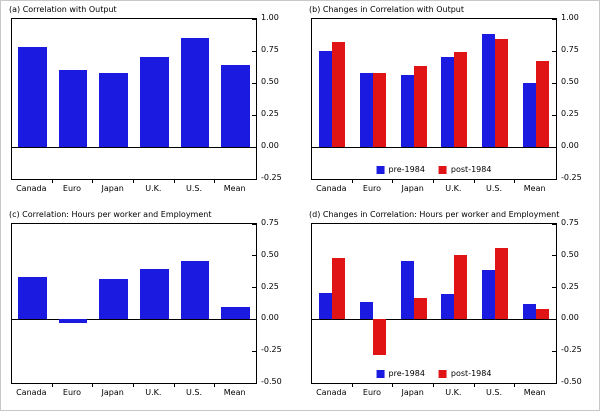 The height and width of the screenshot is (411, 600). What do you see at coordinates (434, 373) in the screenshot?
I see `legend: pre-1984 post-1984` at bounding box center [434, 373].